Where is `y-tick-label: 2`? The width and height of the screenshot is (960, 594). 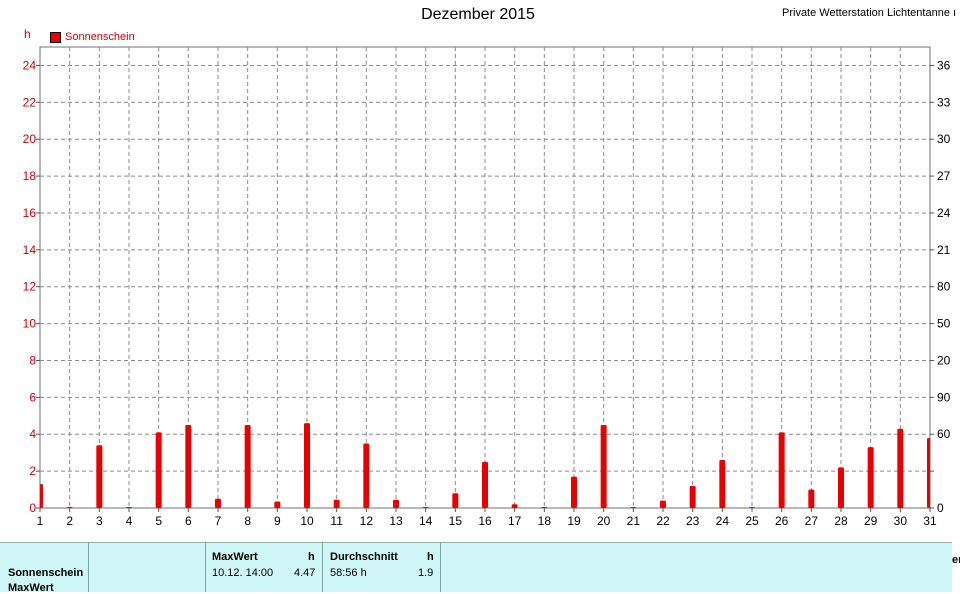 y-tick-label: 2 is located at coordinates (32, 471).